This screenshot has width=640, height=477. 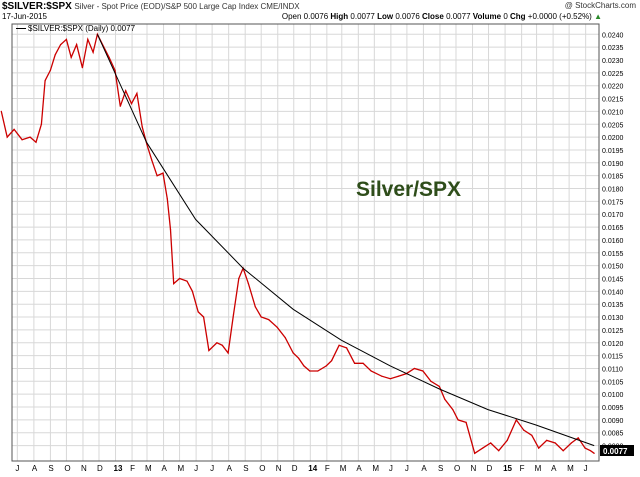 What do you see at coordinates (598, 16) in the screenshot?
I see `up-arrow-icon: ▲` at bounding box center [598, 16].